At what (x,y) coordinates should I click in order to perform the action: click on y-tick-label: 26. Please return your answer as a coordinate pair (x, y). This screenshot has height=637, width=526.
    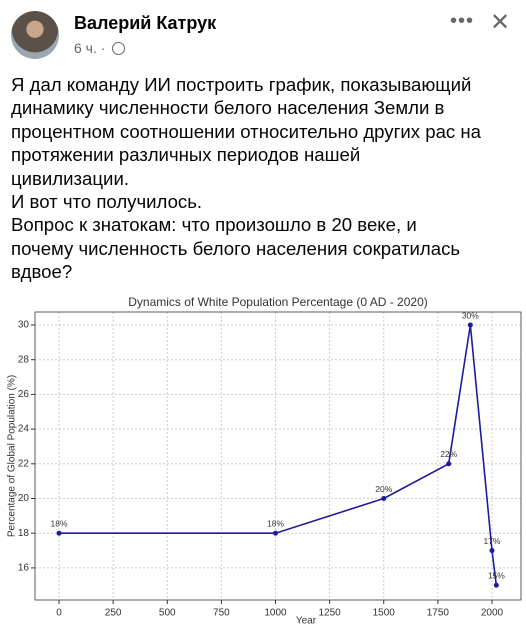
    Looking at the image, I should click on (24, 394).